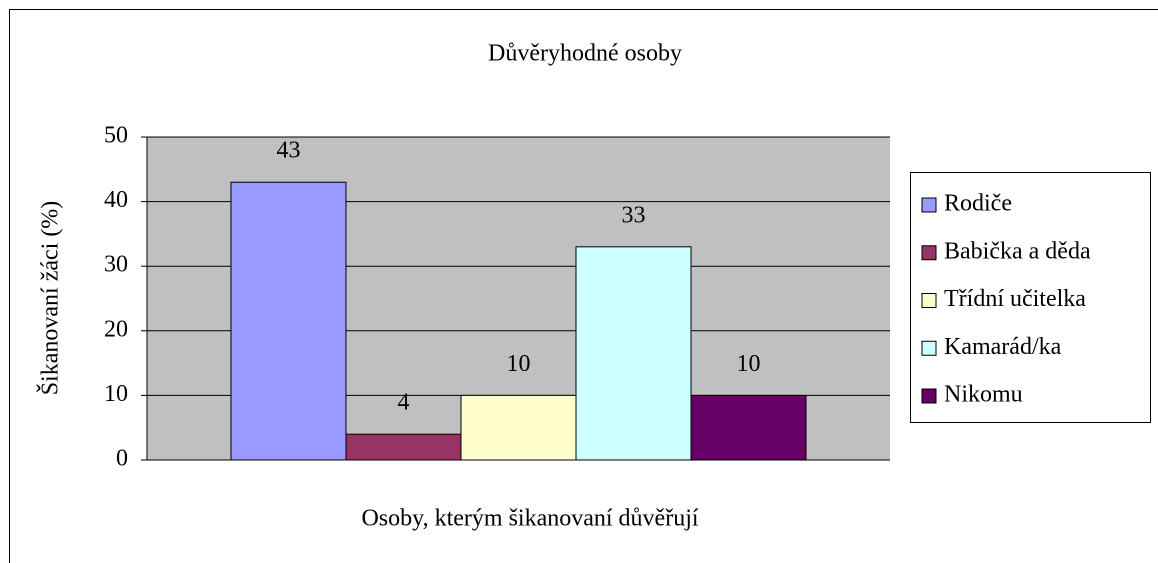  Describe the element at coordinates (1017, 251) in the screenshot. I see `legend-label: Babička a děda` at that location.